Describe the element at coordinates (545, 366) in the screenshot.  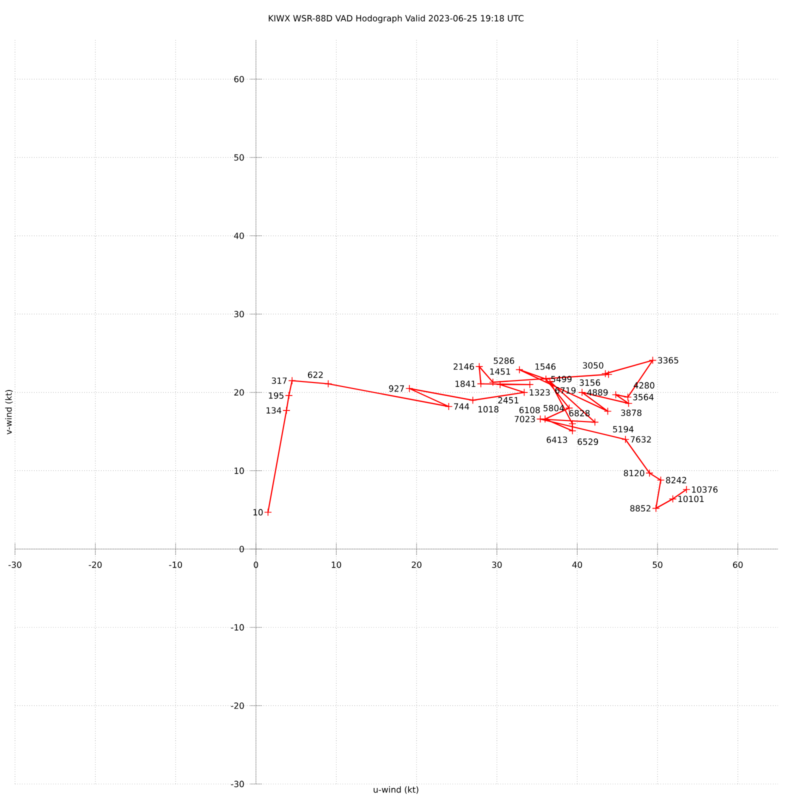
I see `annotation: 1546` at that location.